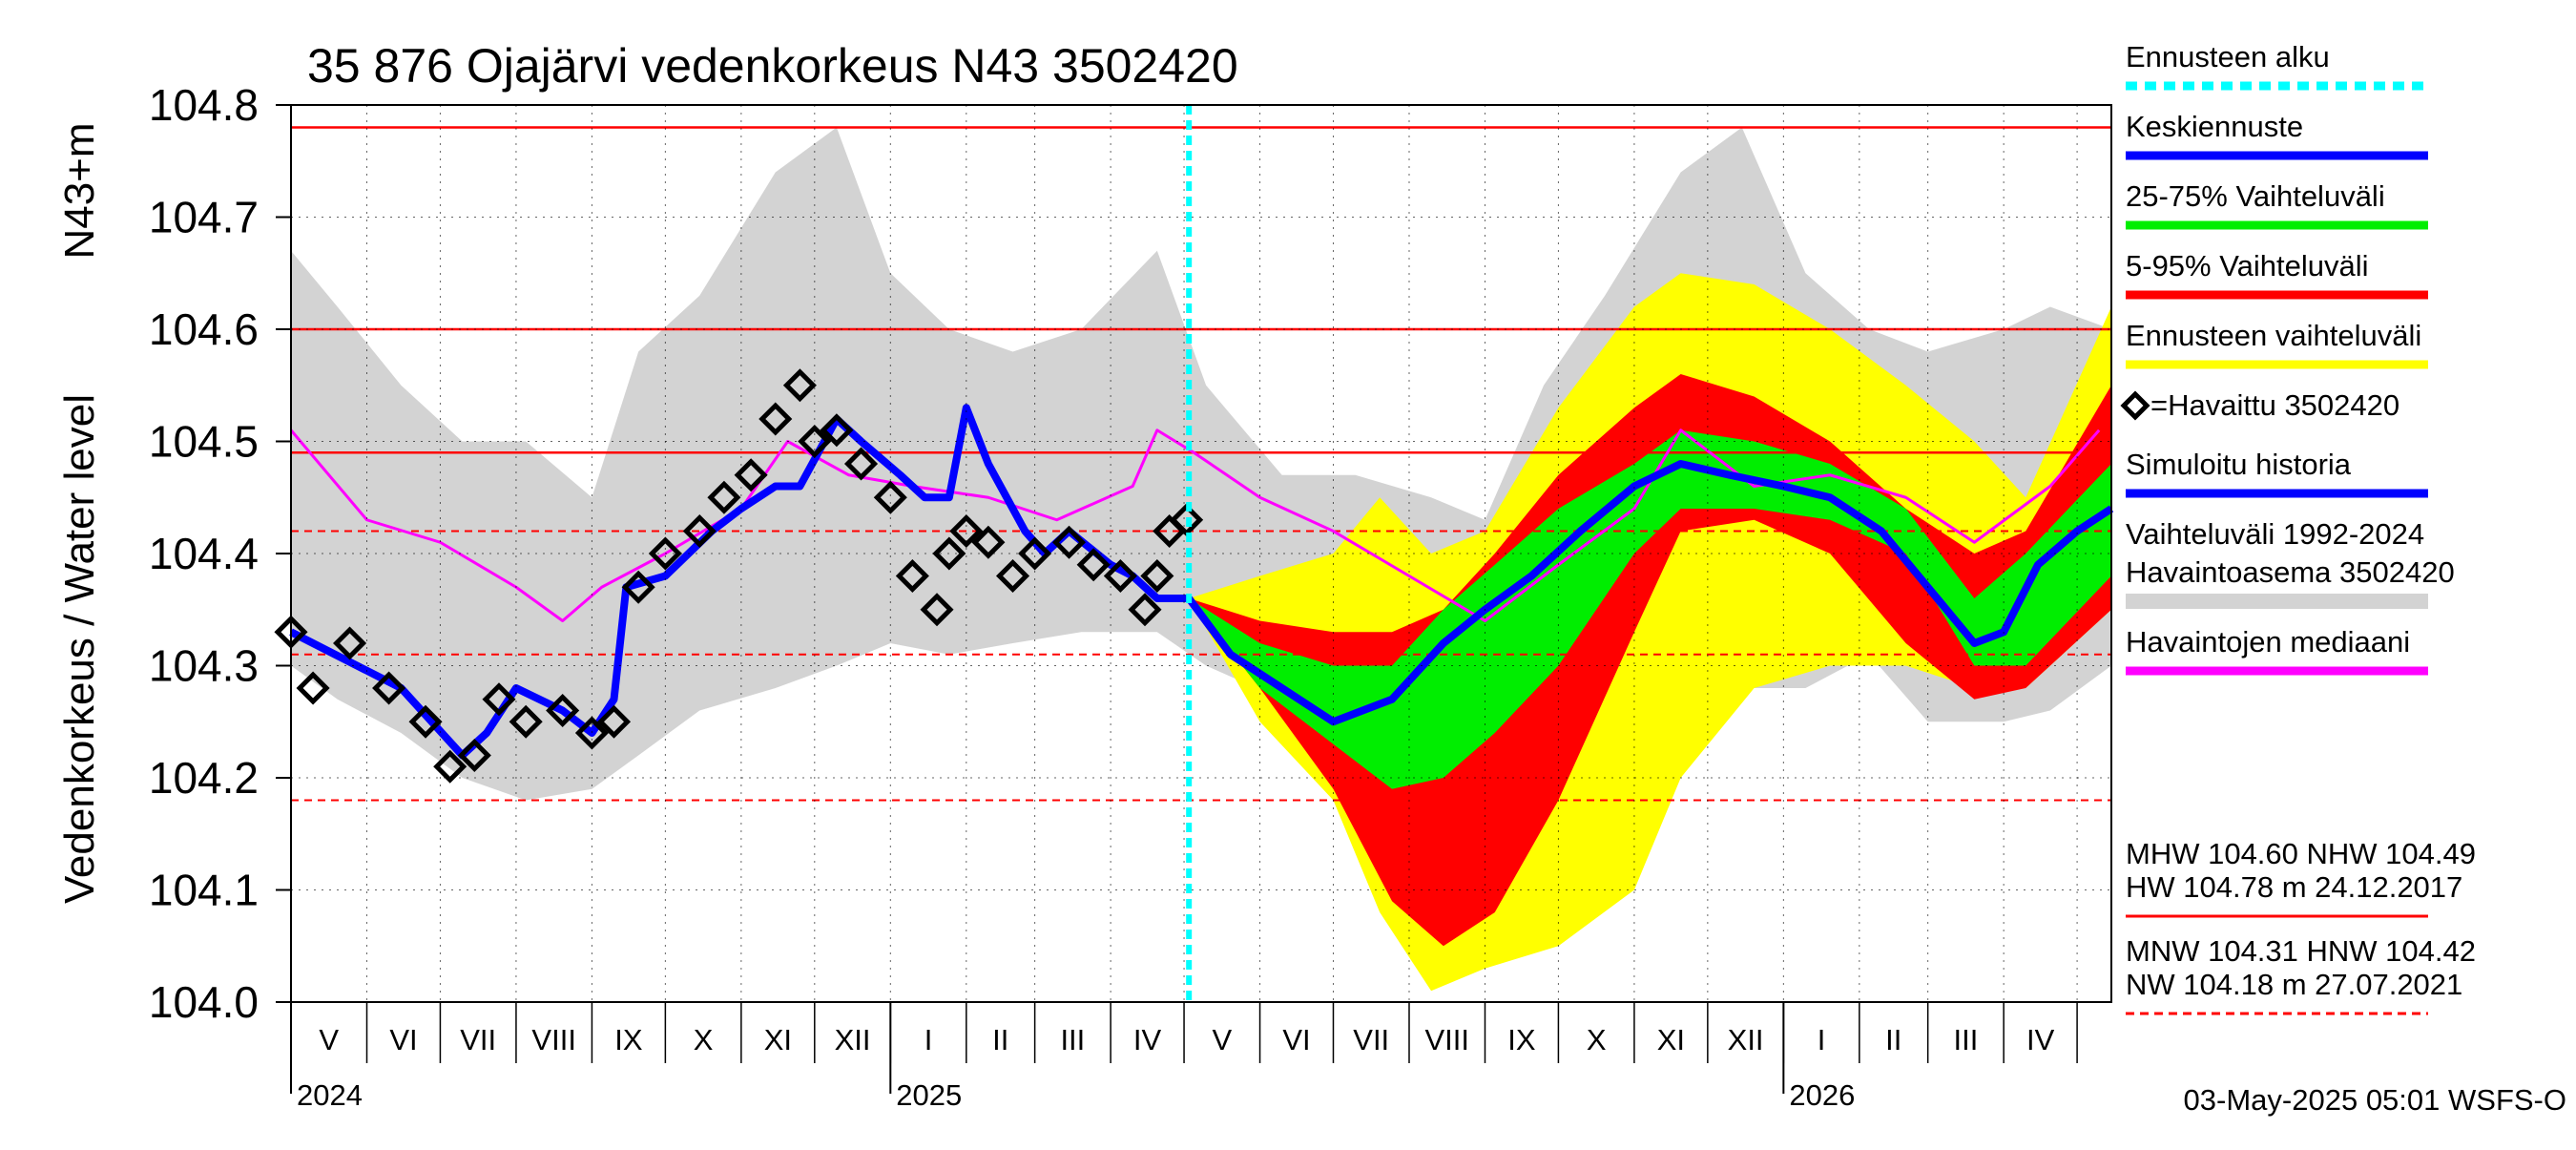 This screenshot has height=1150, width=2576. Describe the element at coordinates (2301, 951) in the screenshot. I see `stats-line-3: MNW 104.31 HNW 104.42` at that location.